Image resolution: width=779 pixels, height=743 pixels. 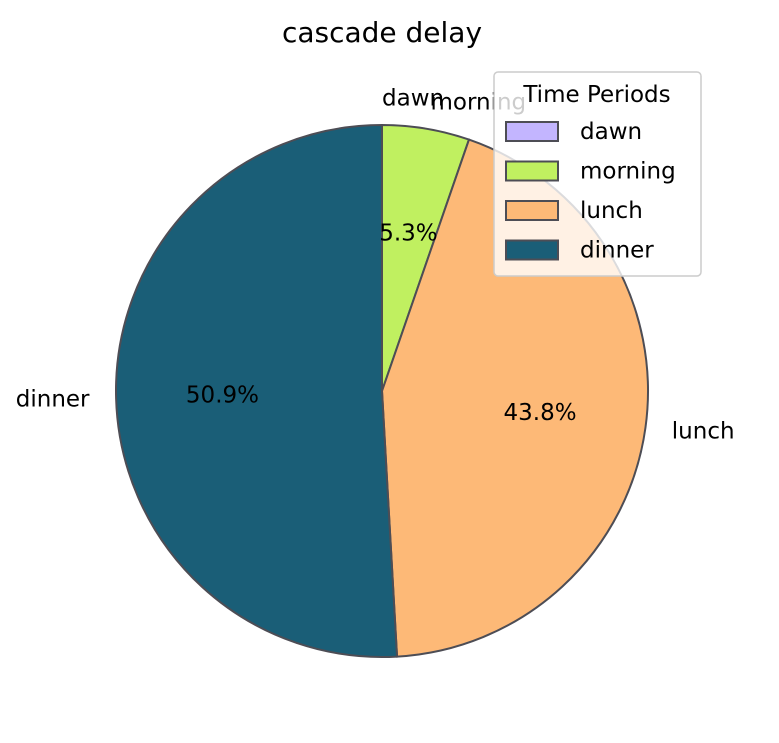 What do you see at coordinates (617, 251) in the screenshot?
I see `legend-label-dinner: dinner` at bounding box center [617, 251].